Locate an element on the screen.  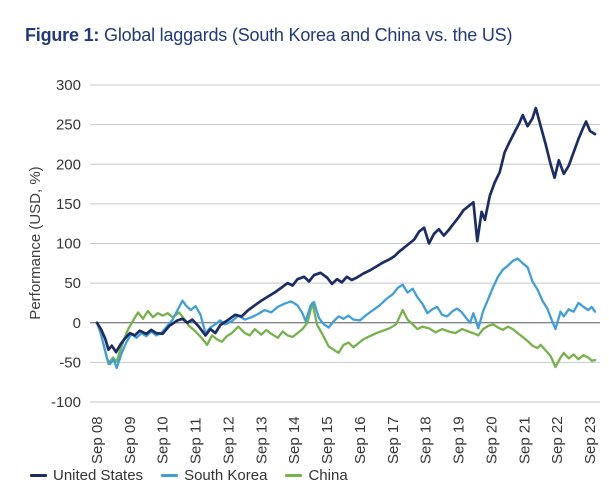
x-tick-label-sep-19: Sep 19 is located at coordinates (459, 440).